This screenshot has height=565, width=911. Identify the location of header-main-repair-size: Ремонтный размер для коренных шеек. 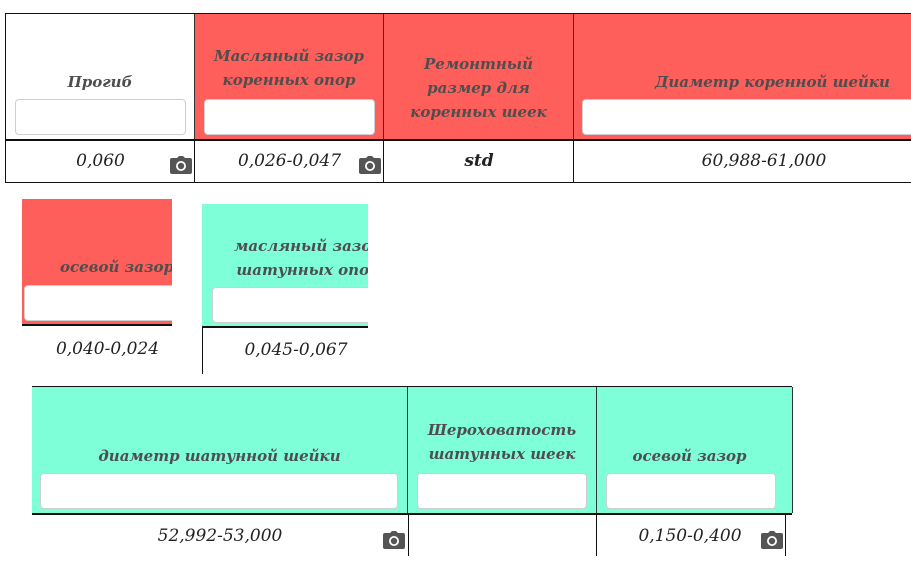
(479, 76).